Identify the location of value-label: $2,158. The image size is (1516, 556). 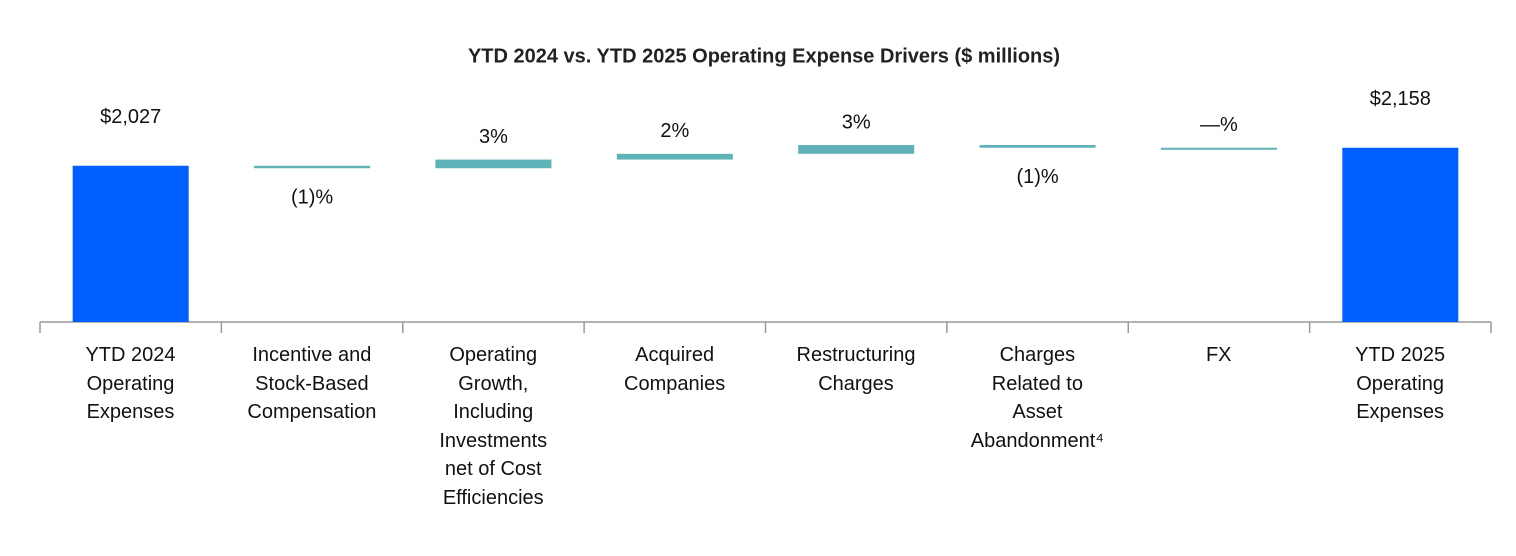
(1400, 99).